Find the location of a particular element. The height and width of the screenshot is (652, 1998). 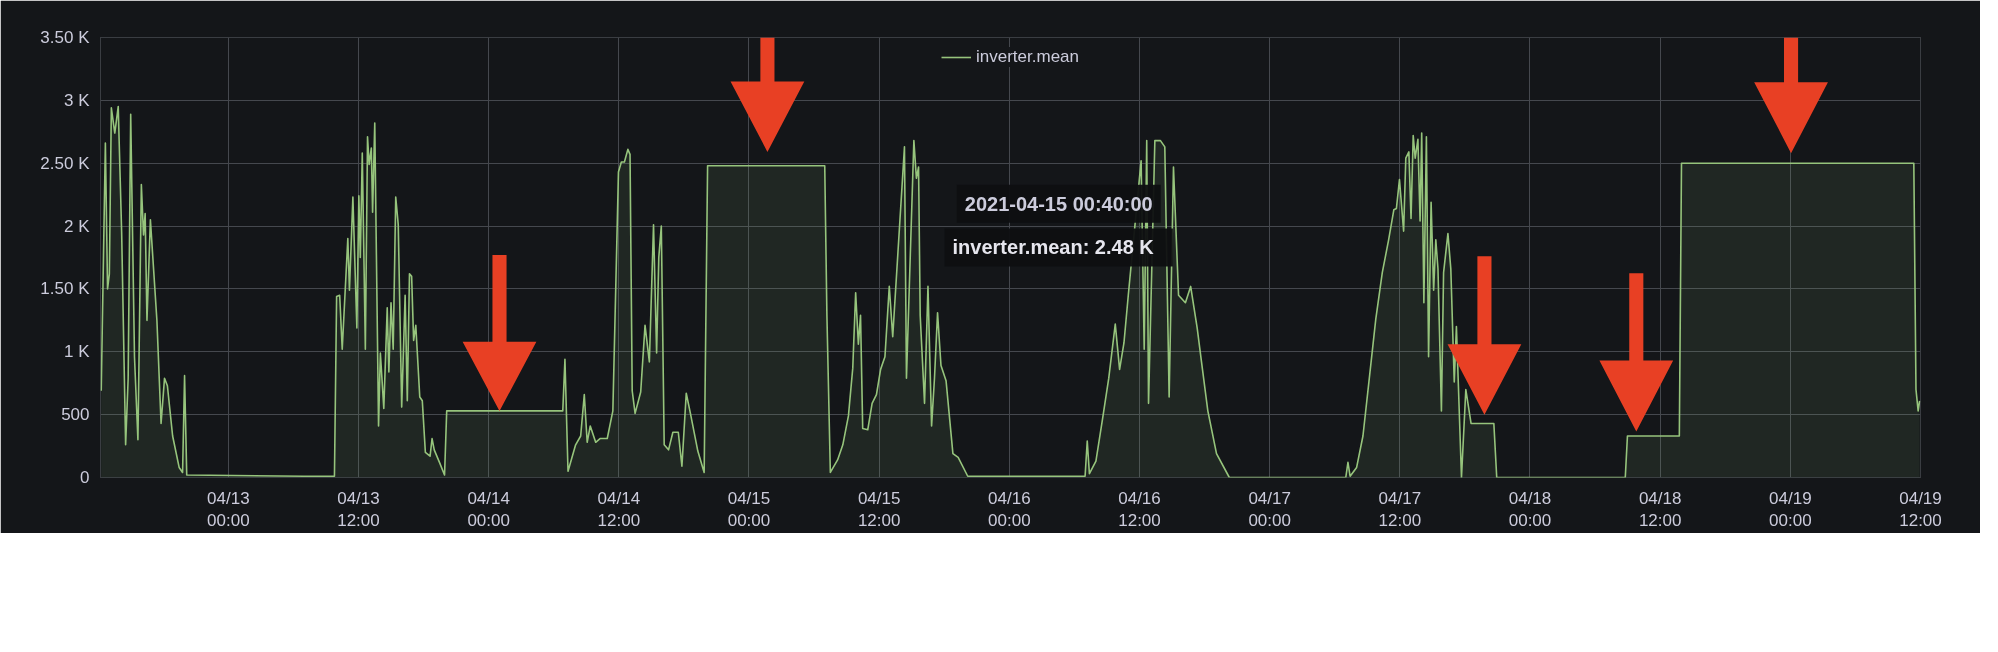

y-tick-label: 2.50 K is located at coordinates (65, 163).